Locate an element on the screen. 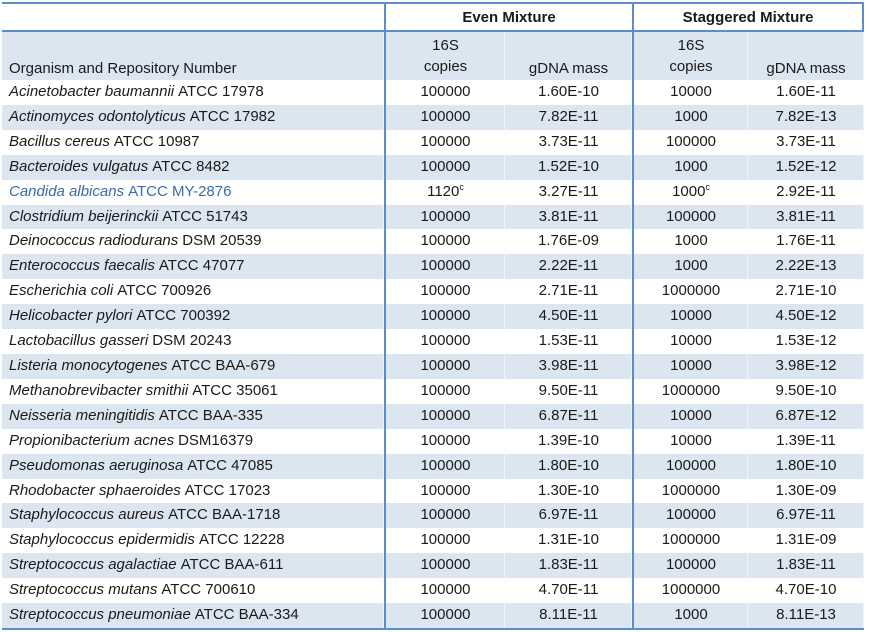  organism-name: Neisseria meningitidis is located at coordinates (82, 415).